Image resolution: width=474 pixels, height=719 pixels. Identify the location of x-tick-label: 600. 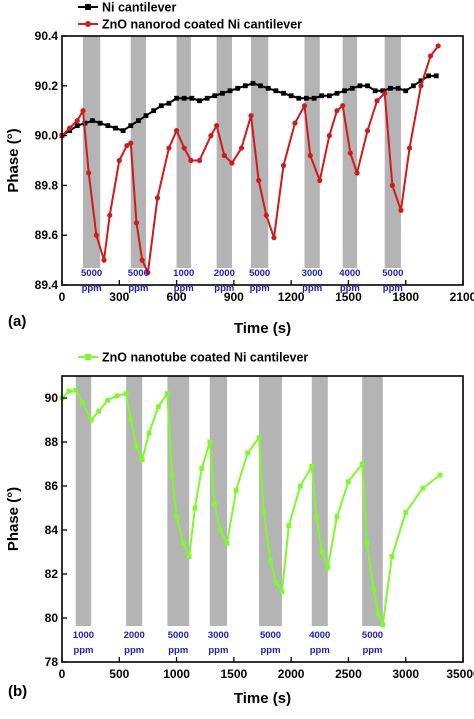
(177, 297).